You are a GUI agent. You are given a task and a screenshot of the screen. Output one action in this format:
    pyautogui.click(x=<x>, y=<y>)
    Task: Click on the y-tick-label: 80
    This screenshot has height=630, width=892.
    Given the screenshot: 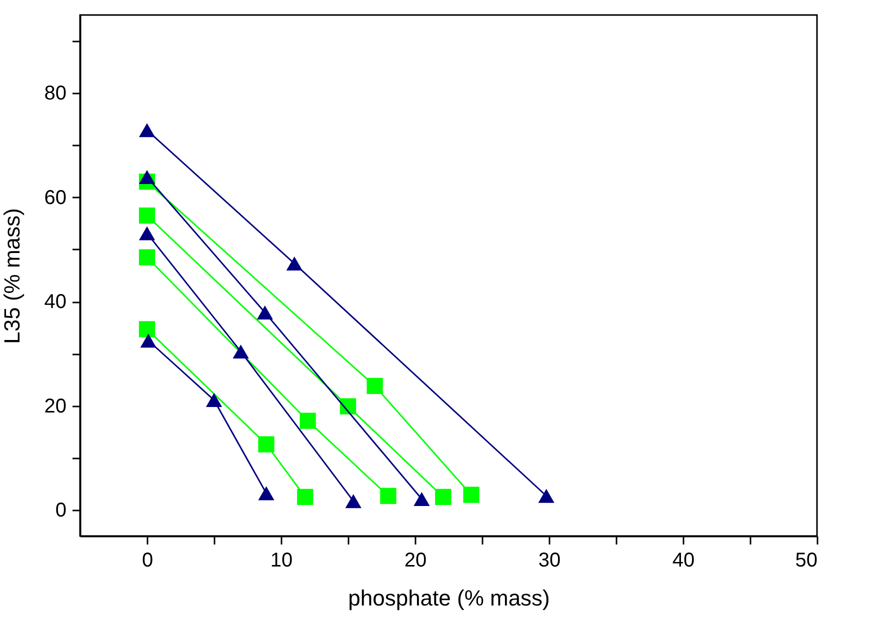 What is the action you would take?
    pyautogui.click(x=55, y=93)
    